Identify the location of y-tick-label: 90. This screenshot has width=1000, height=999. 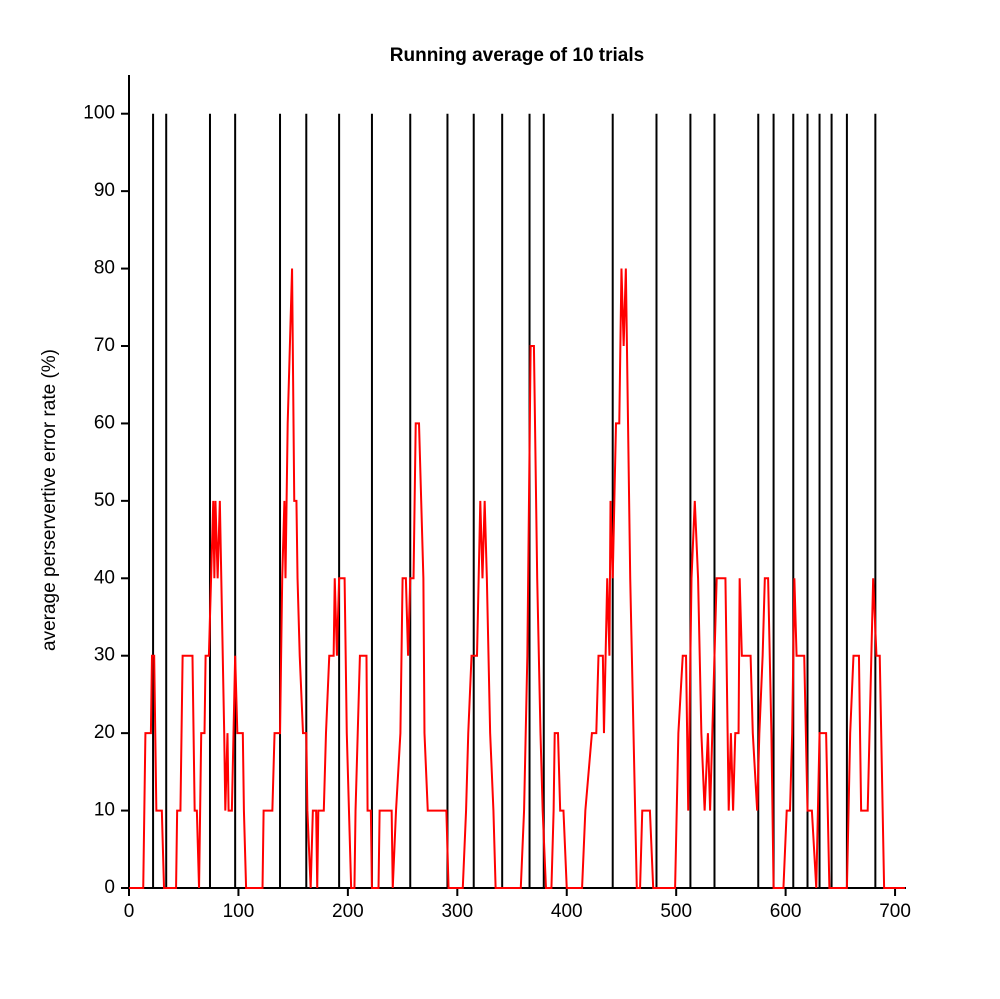
(104, 190).